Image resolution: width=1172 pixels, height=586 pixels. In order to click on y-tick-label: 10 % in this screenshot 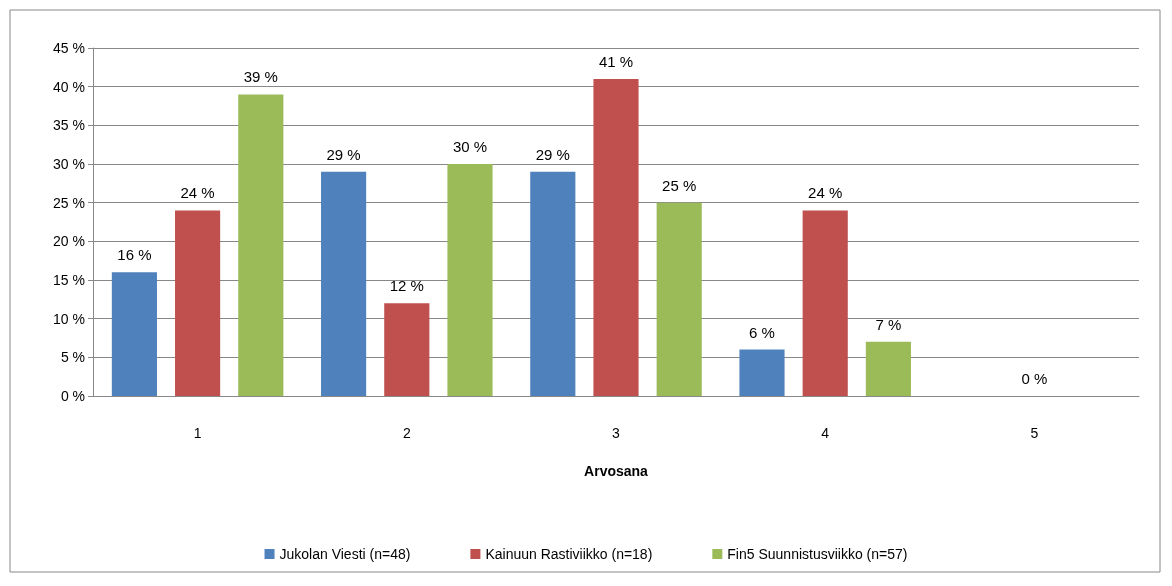, I will do `click(69, 318)`.